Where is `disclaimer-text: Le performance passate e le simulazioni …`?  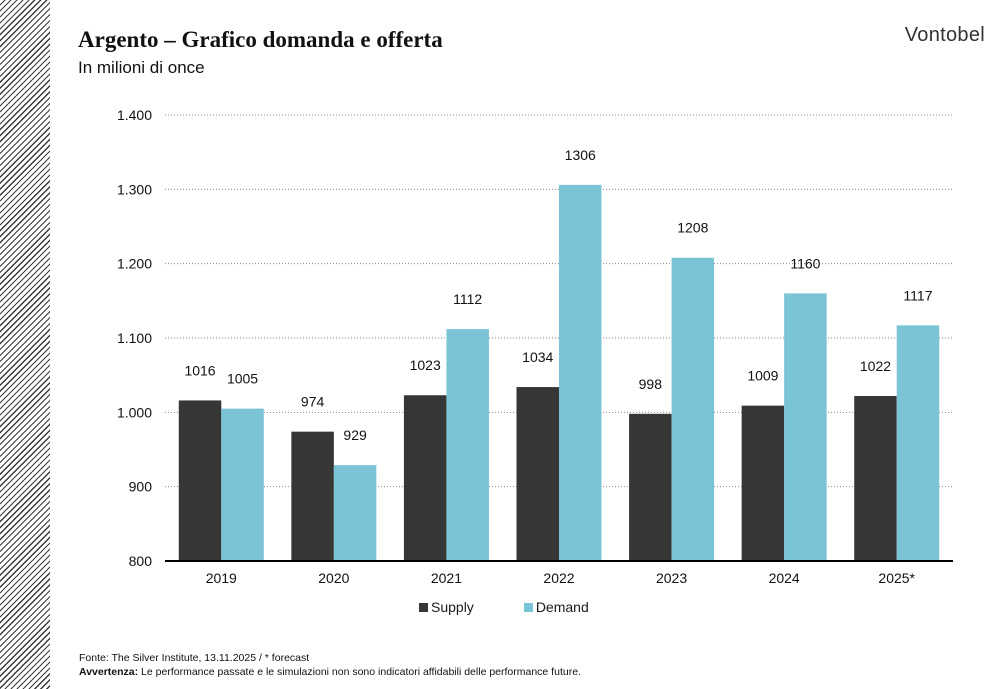 disclaimer-text: Le performance passate e le simulazioni … is located at coordinates (359, 672).